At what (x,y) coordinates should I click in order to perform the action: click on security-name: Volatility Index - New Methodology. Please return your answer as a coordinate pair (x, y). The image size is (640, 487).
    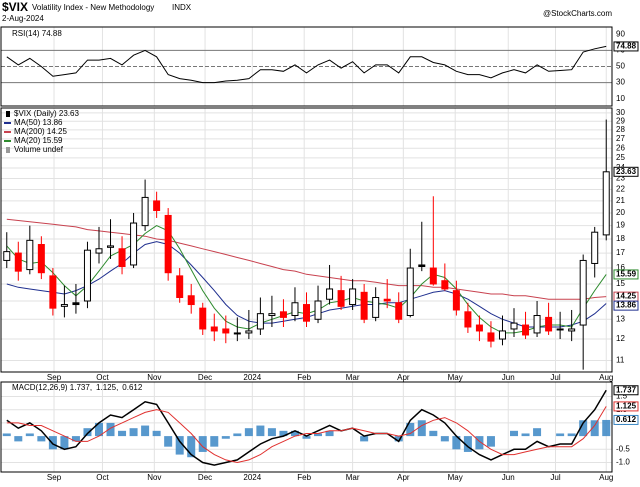
    Looking at the image, I should click on (93, 7).